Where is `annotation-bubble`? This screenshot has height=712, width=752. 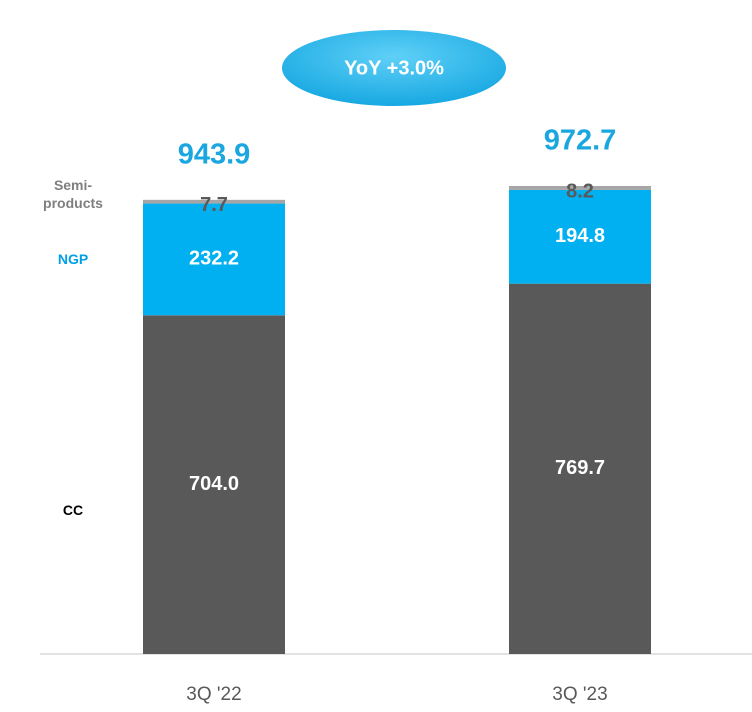
annotation-bubble is located at coordinates (394, 68).